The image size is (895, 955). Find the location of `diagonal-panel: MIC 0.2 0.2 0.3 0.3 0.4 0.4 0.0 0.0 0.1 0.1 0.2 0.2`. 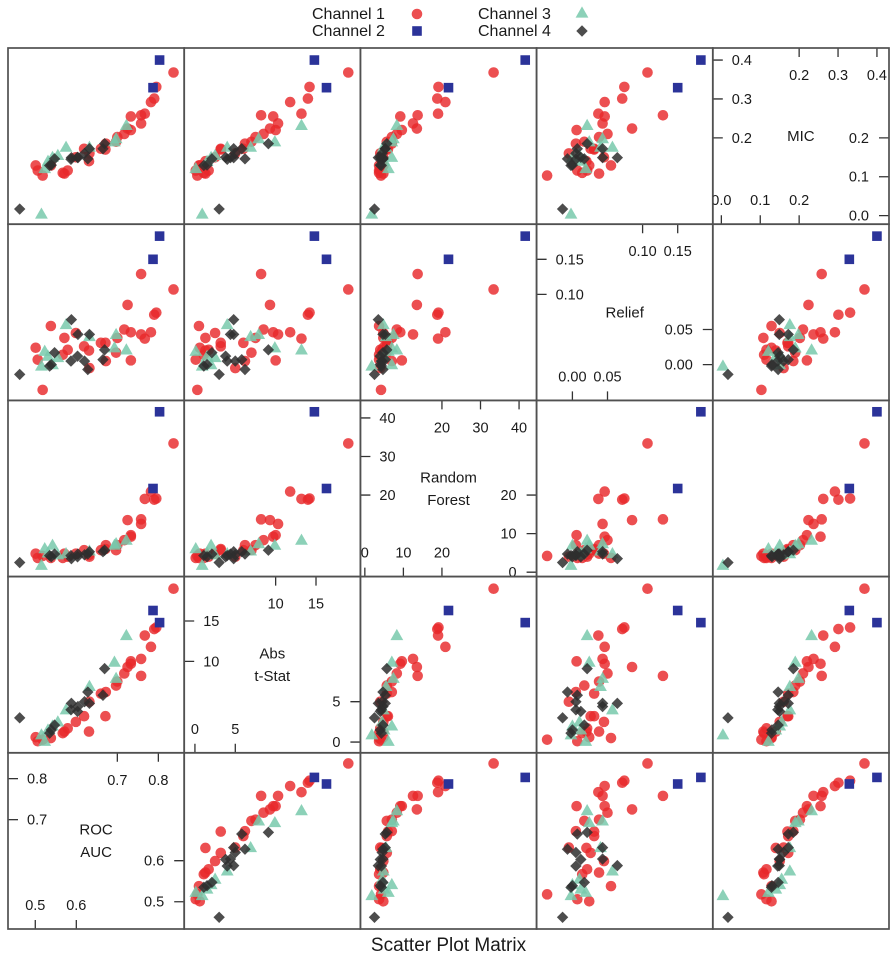

diagonal-panel: MIC 0.2 0.2 0.3 0.3 0.4 0.4 0.0 0.0 0.1 0.1 0.2 0.2 is located at coordinates (800, 136).